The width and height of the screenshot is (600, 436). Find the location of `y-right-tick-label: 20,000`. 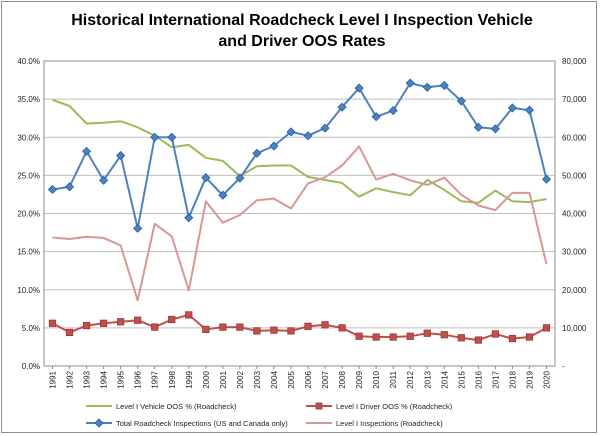

y-right-tick-label: 20,000 is located at coordinates (574, 290).